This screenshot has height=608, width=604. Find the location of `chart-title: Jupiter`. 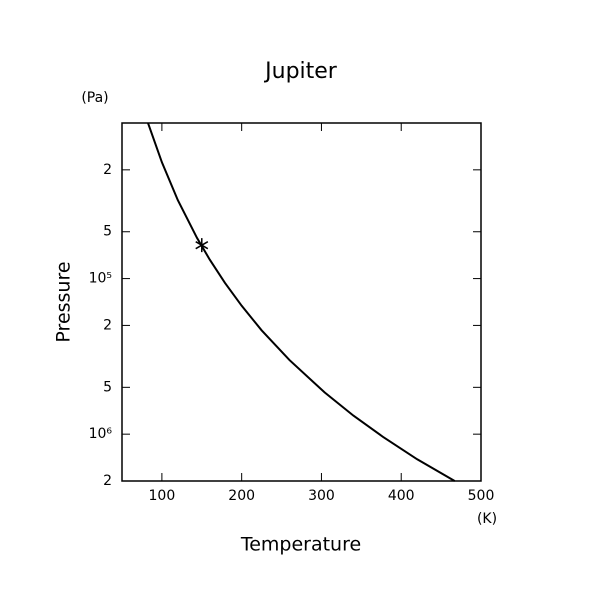

chart-title: Jupiter is located at coordinates (300, 71).